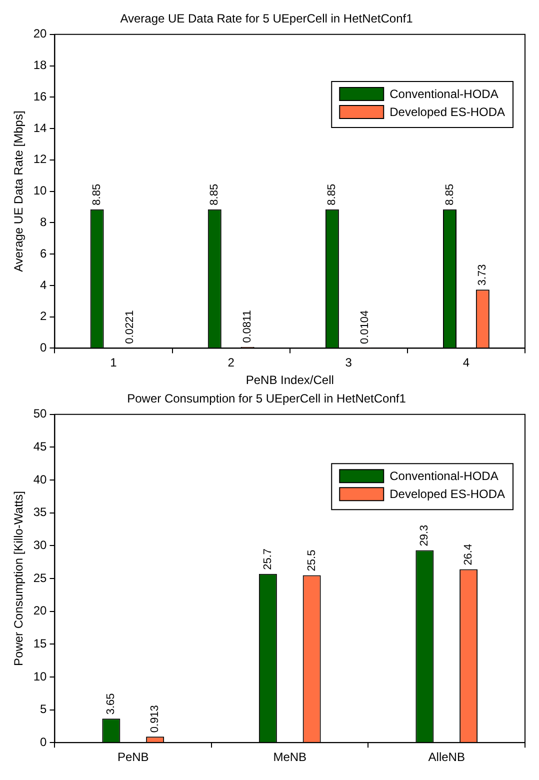 The height and width of the screenshot is (780, 539). I want to click on y-tick-label: 14, so click(40, 127).